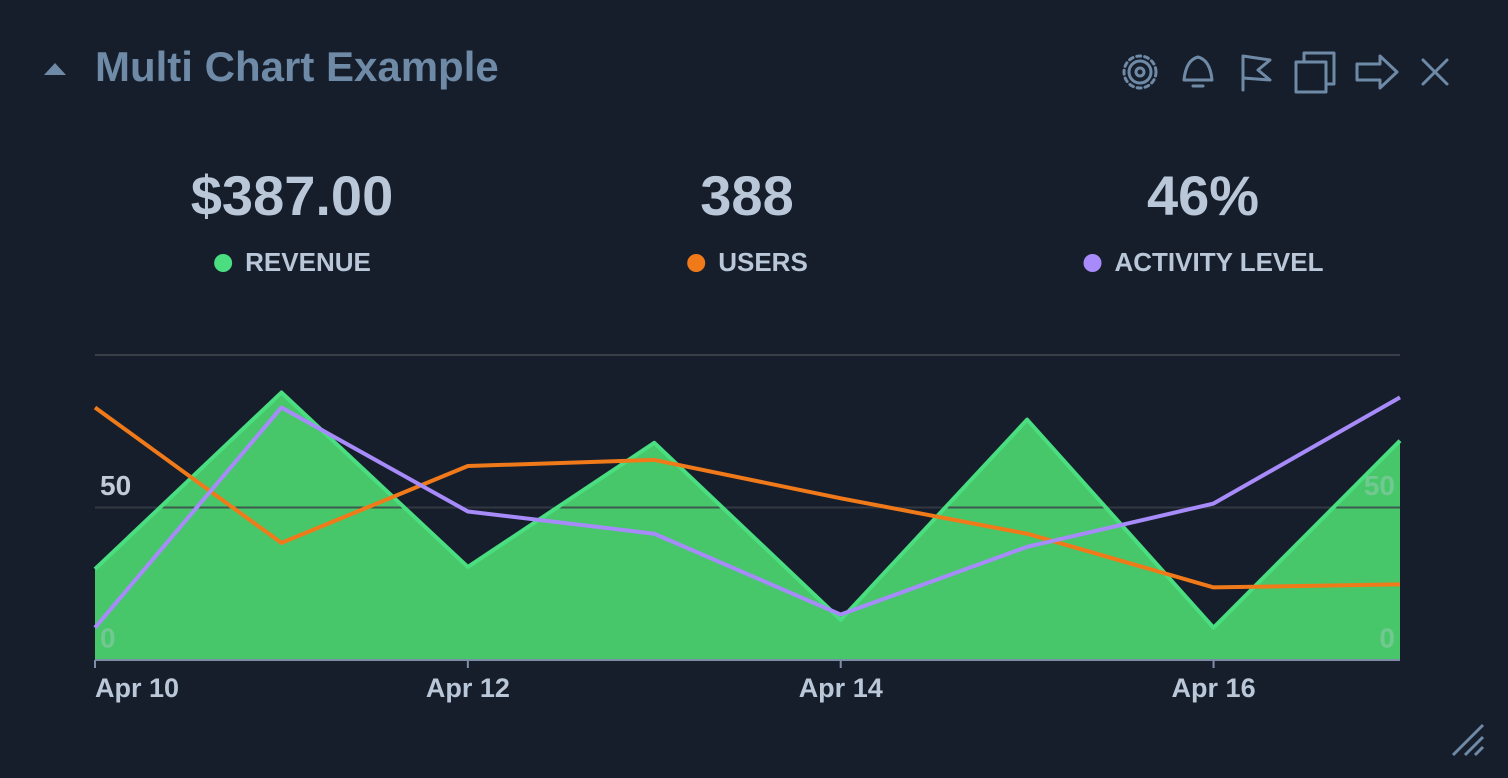 This screenshot has width=1508, height=778. Describe the element at coordinates (1468, 740) in the screenshot. I see `resize-grip` at that location.